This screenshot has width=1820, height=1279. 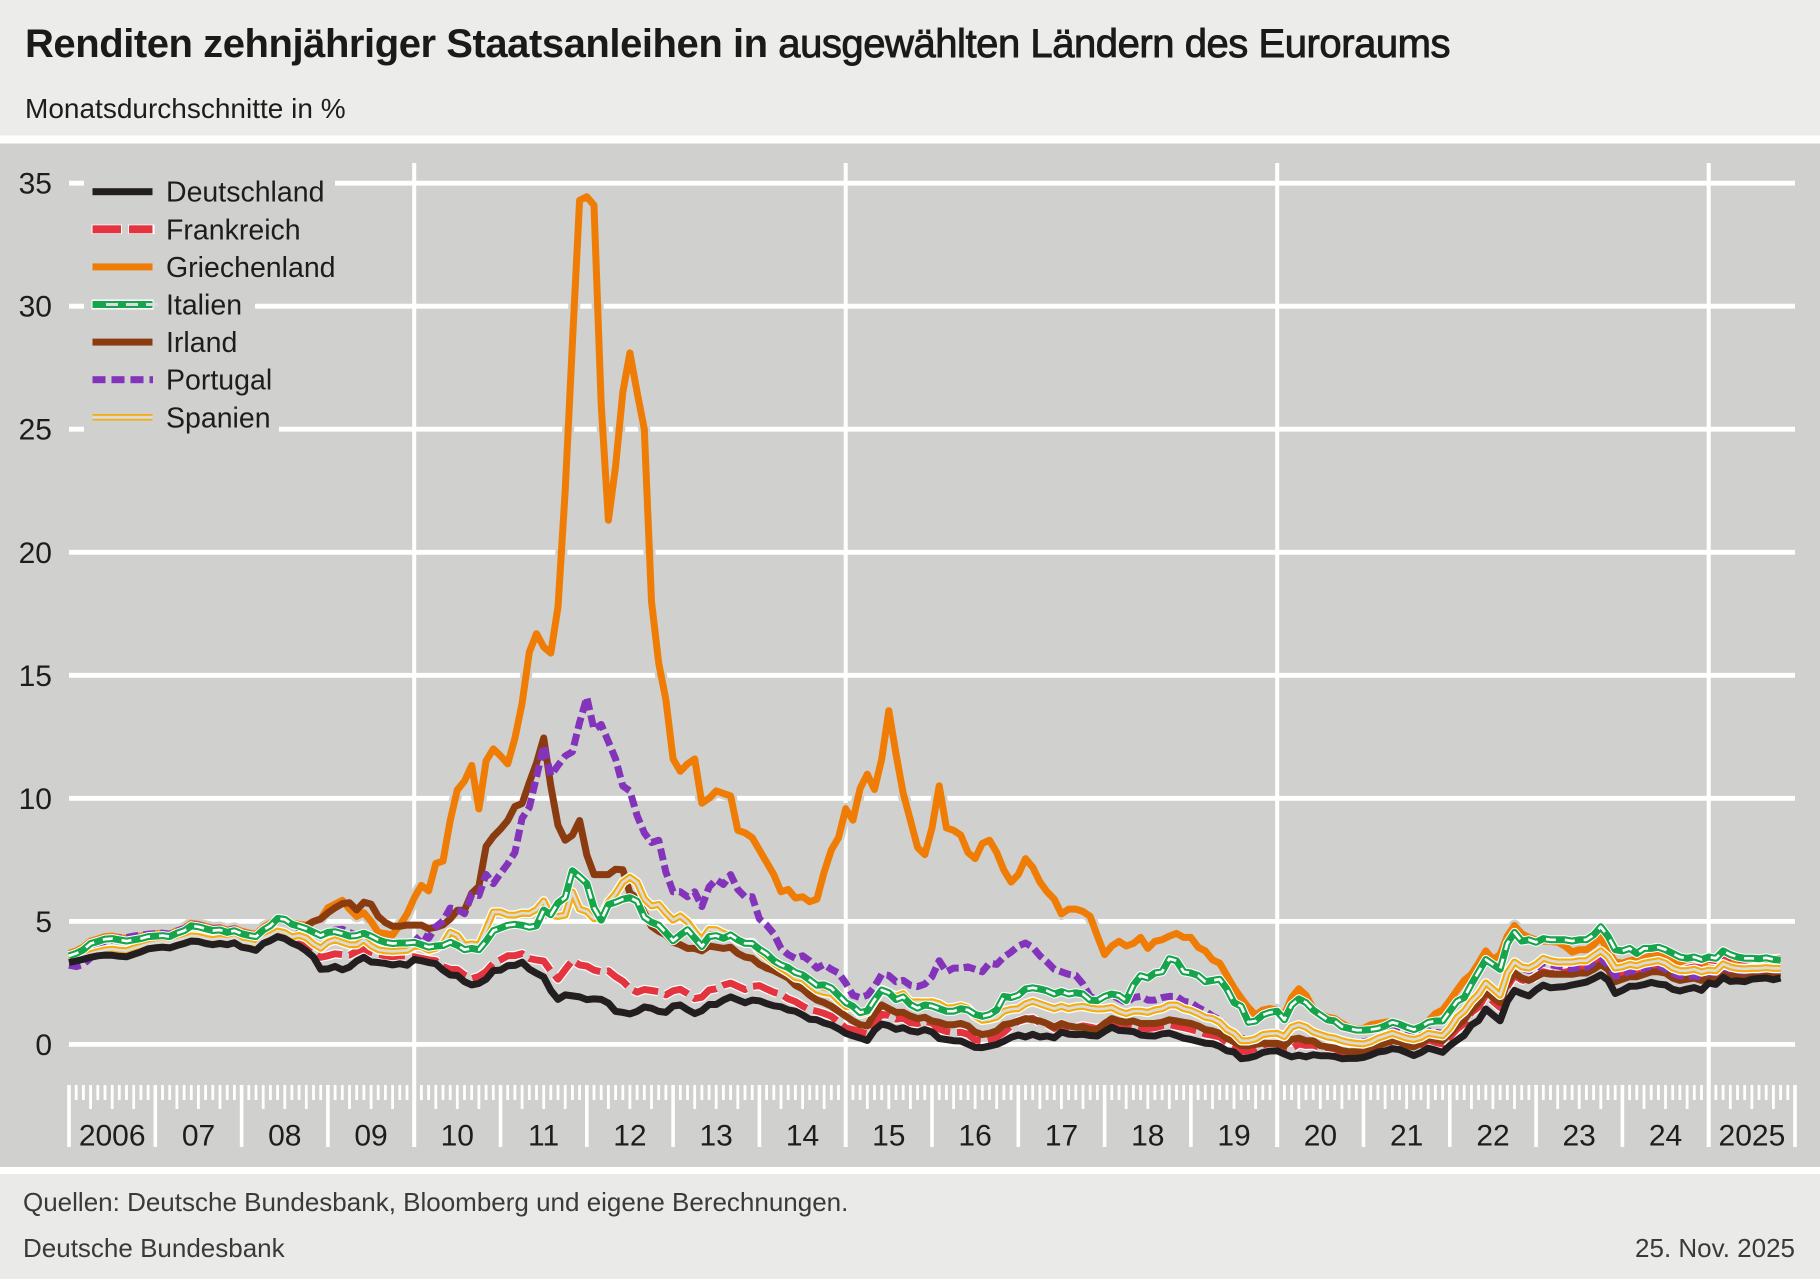 What do you see at coordinates (284, 1136) in the screenshot?
I see `svg-text: 08` at bounding box center [284, 1136].